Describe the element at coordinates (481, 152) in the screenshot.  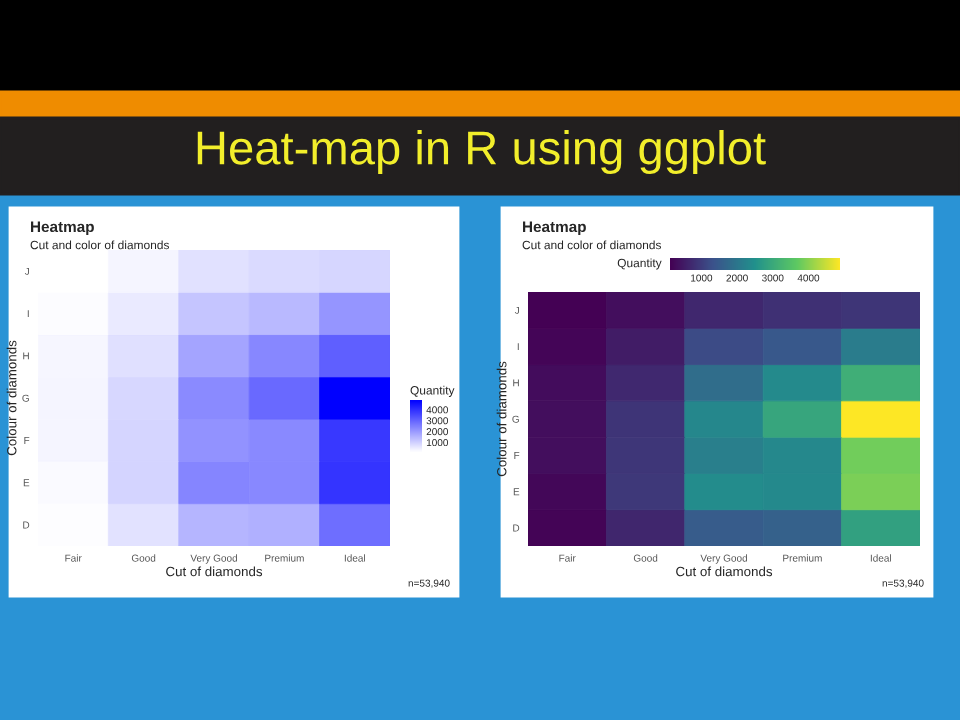
I see `text: Heat-map in R using ggplot` at that location.